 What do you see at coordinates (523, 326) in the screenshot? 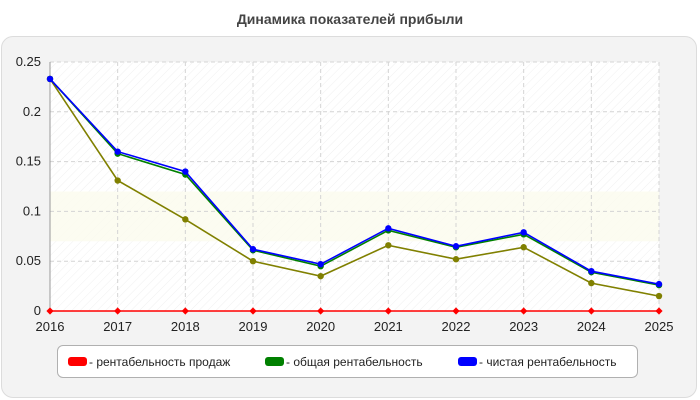
I see `x-tick-label: 2023` at bounding box center [523, 326].